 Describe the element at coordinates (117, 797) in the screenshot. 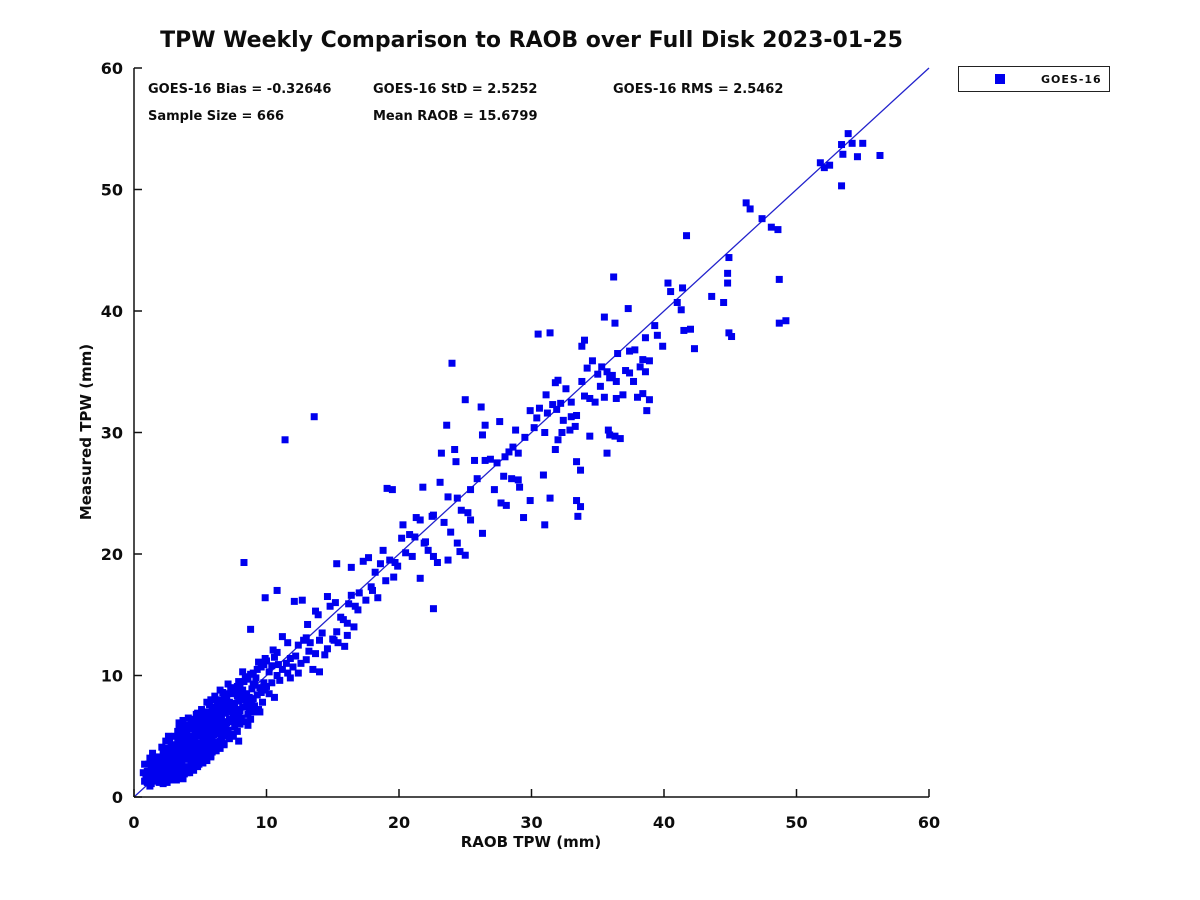

I see `y-tick-label: 0` at that location.